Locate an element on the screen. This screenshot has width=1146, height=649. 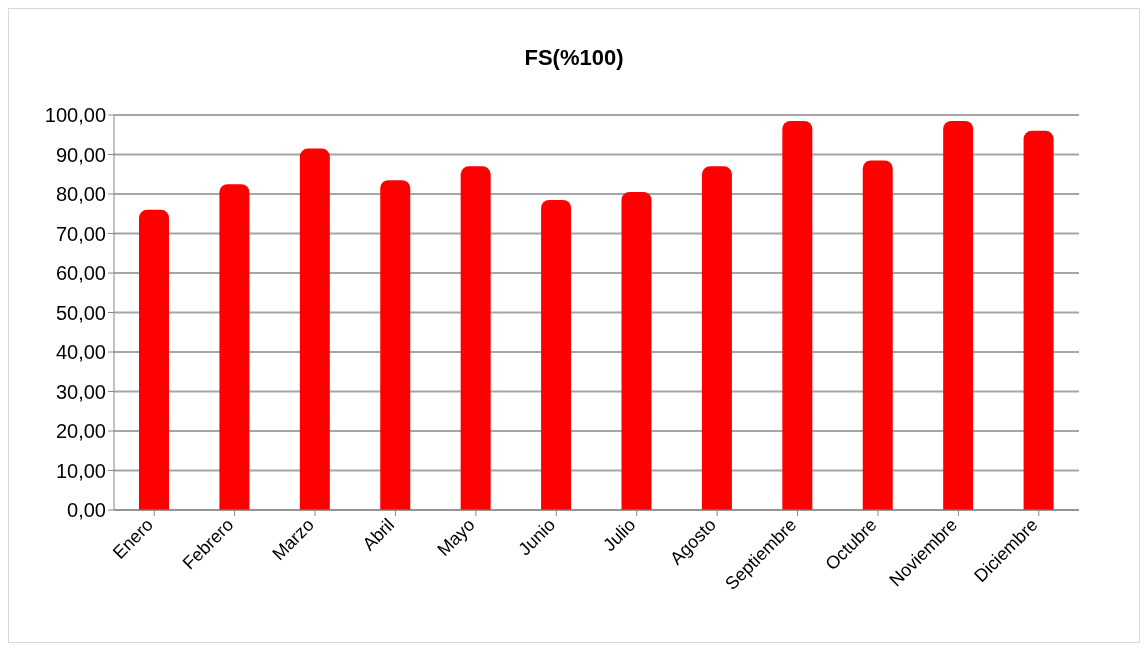
y-tick-label: 10,00 is located at coordinates (80, 470).